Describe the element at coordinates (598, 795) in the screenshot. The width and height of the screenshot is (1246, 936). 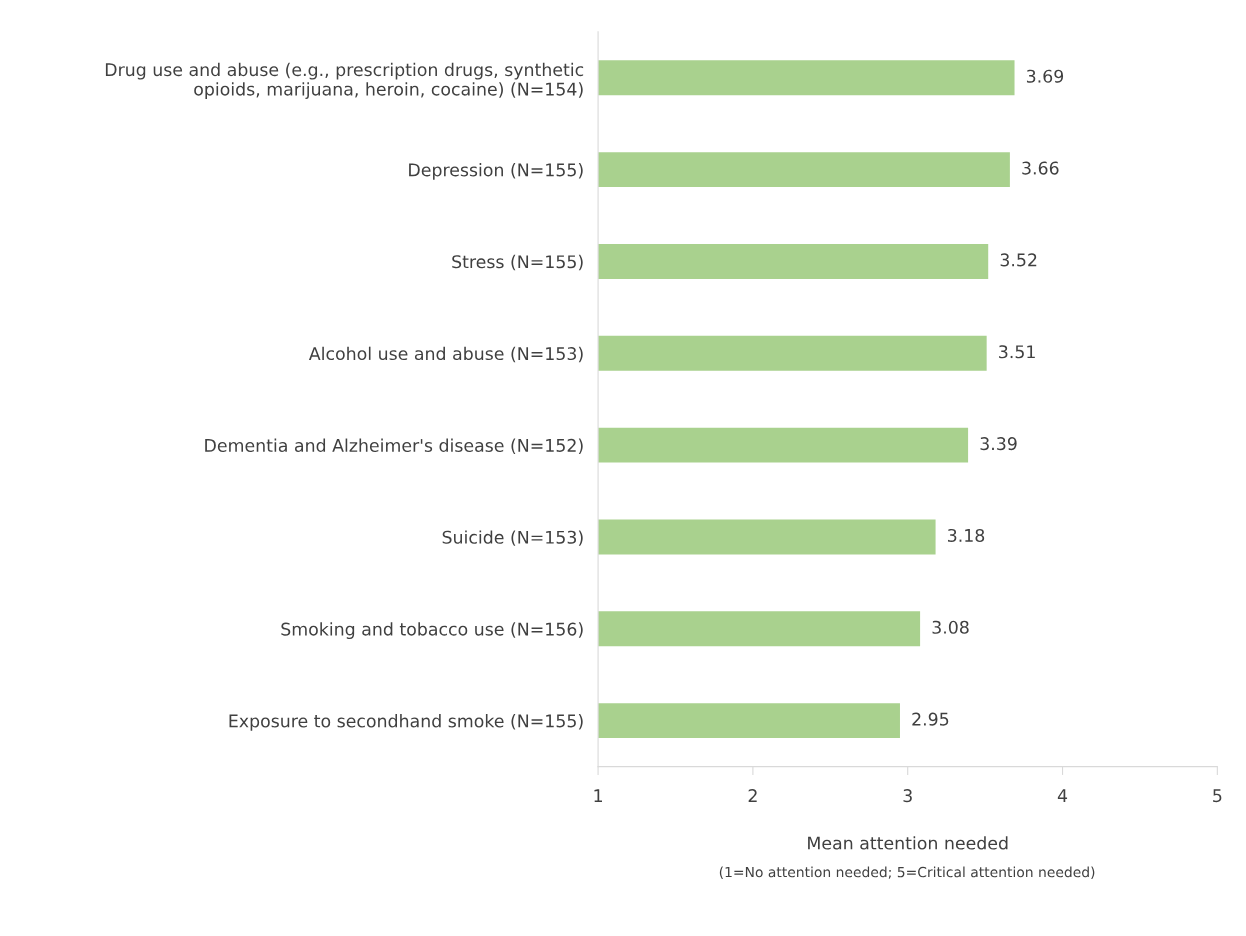
I see `x-tick-label: 1` at that location.